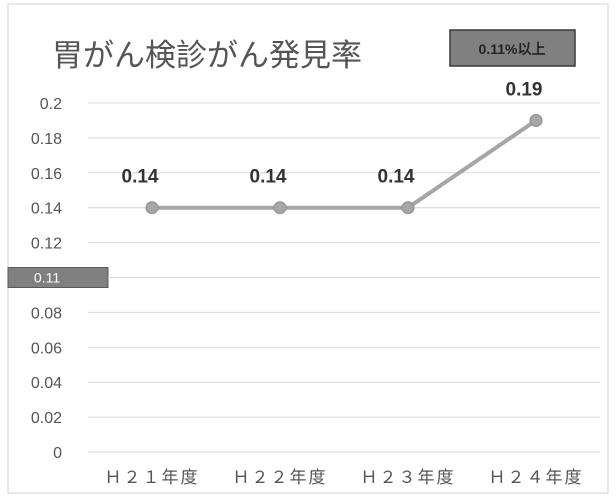 The image size is (616, 497). Describe the element at coordinates (46, 174) in the screenshot. I see `y-tick-label: 0.16` at that location.